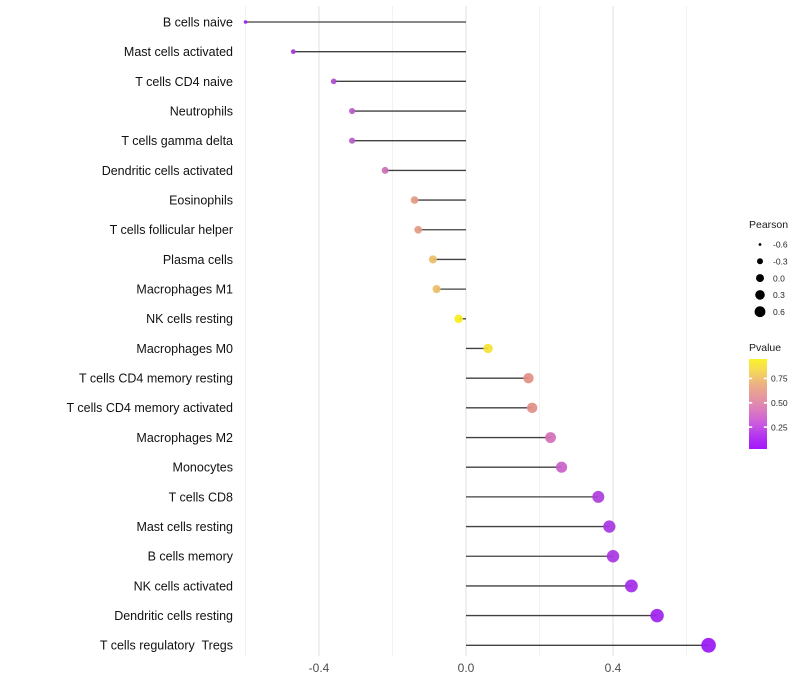 This screenshot has width=800, height=700. What do you see at coordinates (300, 82) in the screenshot?
I see `lollipop-row: T cells CD4 naive` at bounding box center [300, 82].